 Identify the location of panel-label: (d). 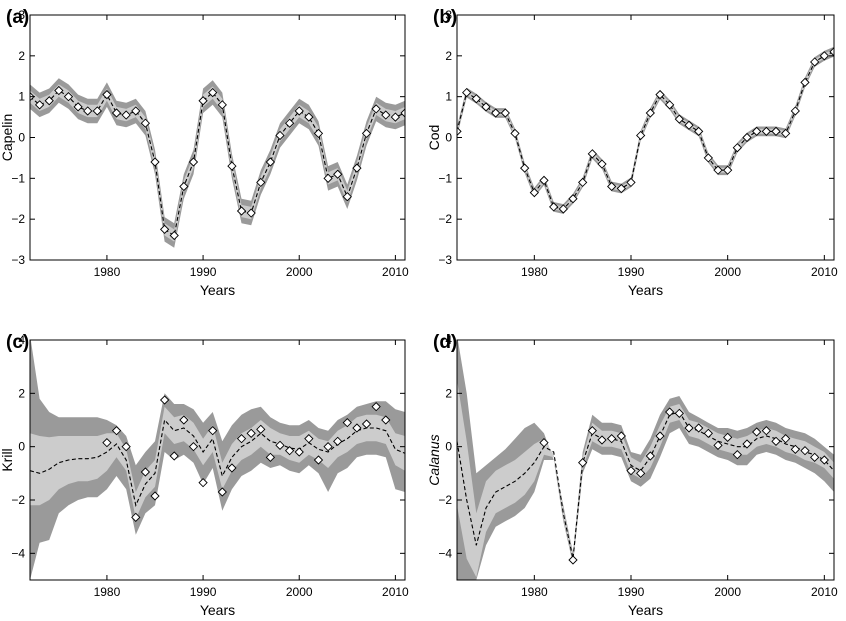
(445, 342).